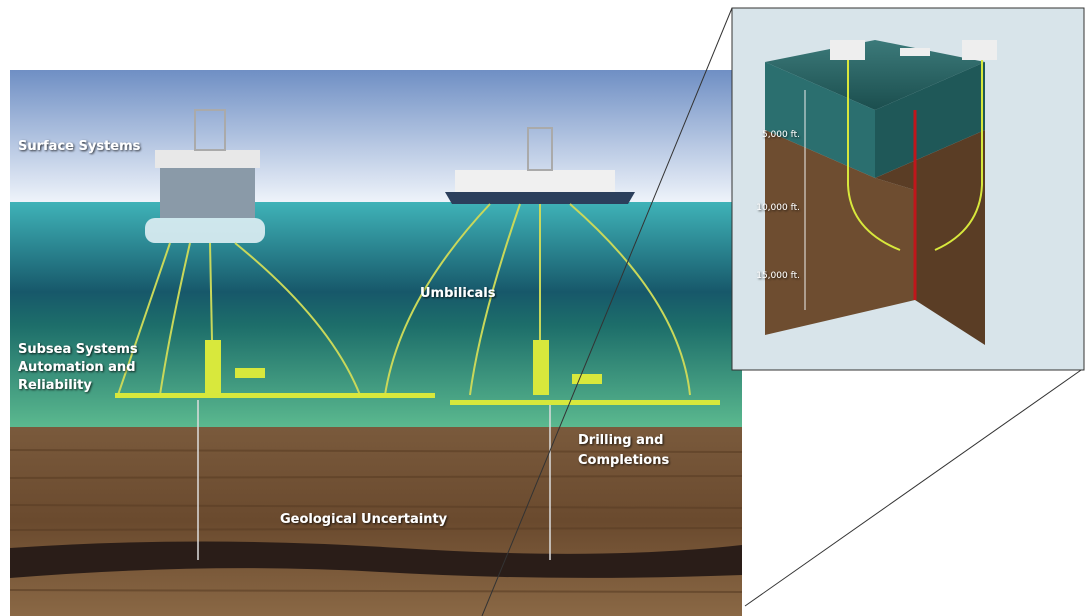 The height and width of the screenshot is (616, 1086). I want to click on inset-wells, so click(915, 155).